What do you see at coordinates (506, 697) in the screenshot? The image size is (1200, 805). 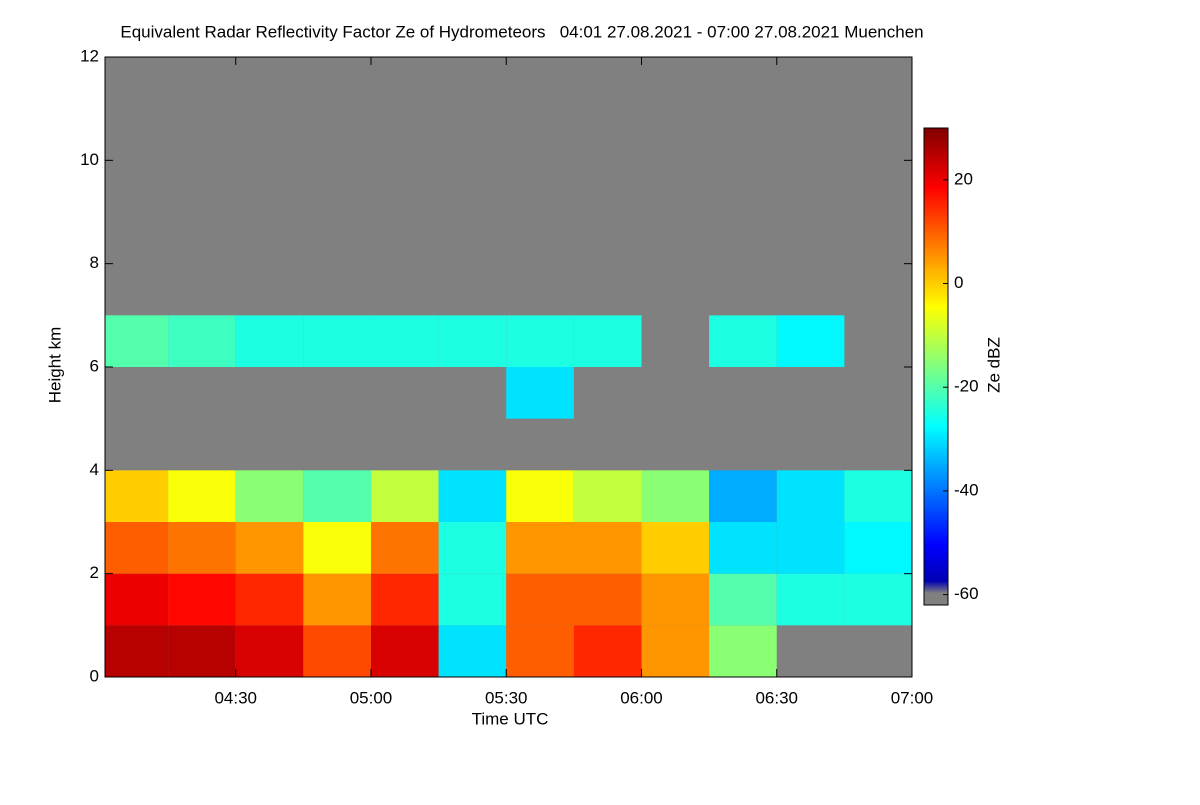 I see `x-tick-label: 05:30` at bounding box center [506, 697].